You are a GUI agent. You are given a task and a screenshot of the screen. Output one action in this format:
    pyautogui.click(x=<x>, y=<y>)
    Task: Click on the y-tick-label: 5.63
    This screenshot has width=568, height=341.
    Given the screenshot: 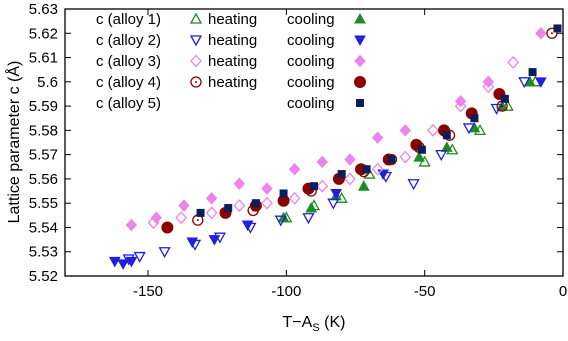 What is the action you would take?
    pyautogui.click(x=43, y=9)
    